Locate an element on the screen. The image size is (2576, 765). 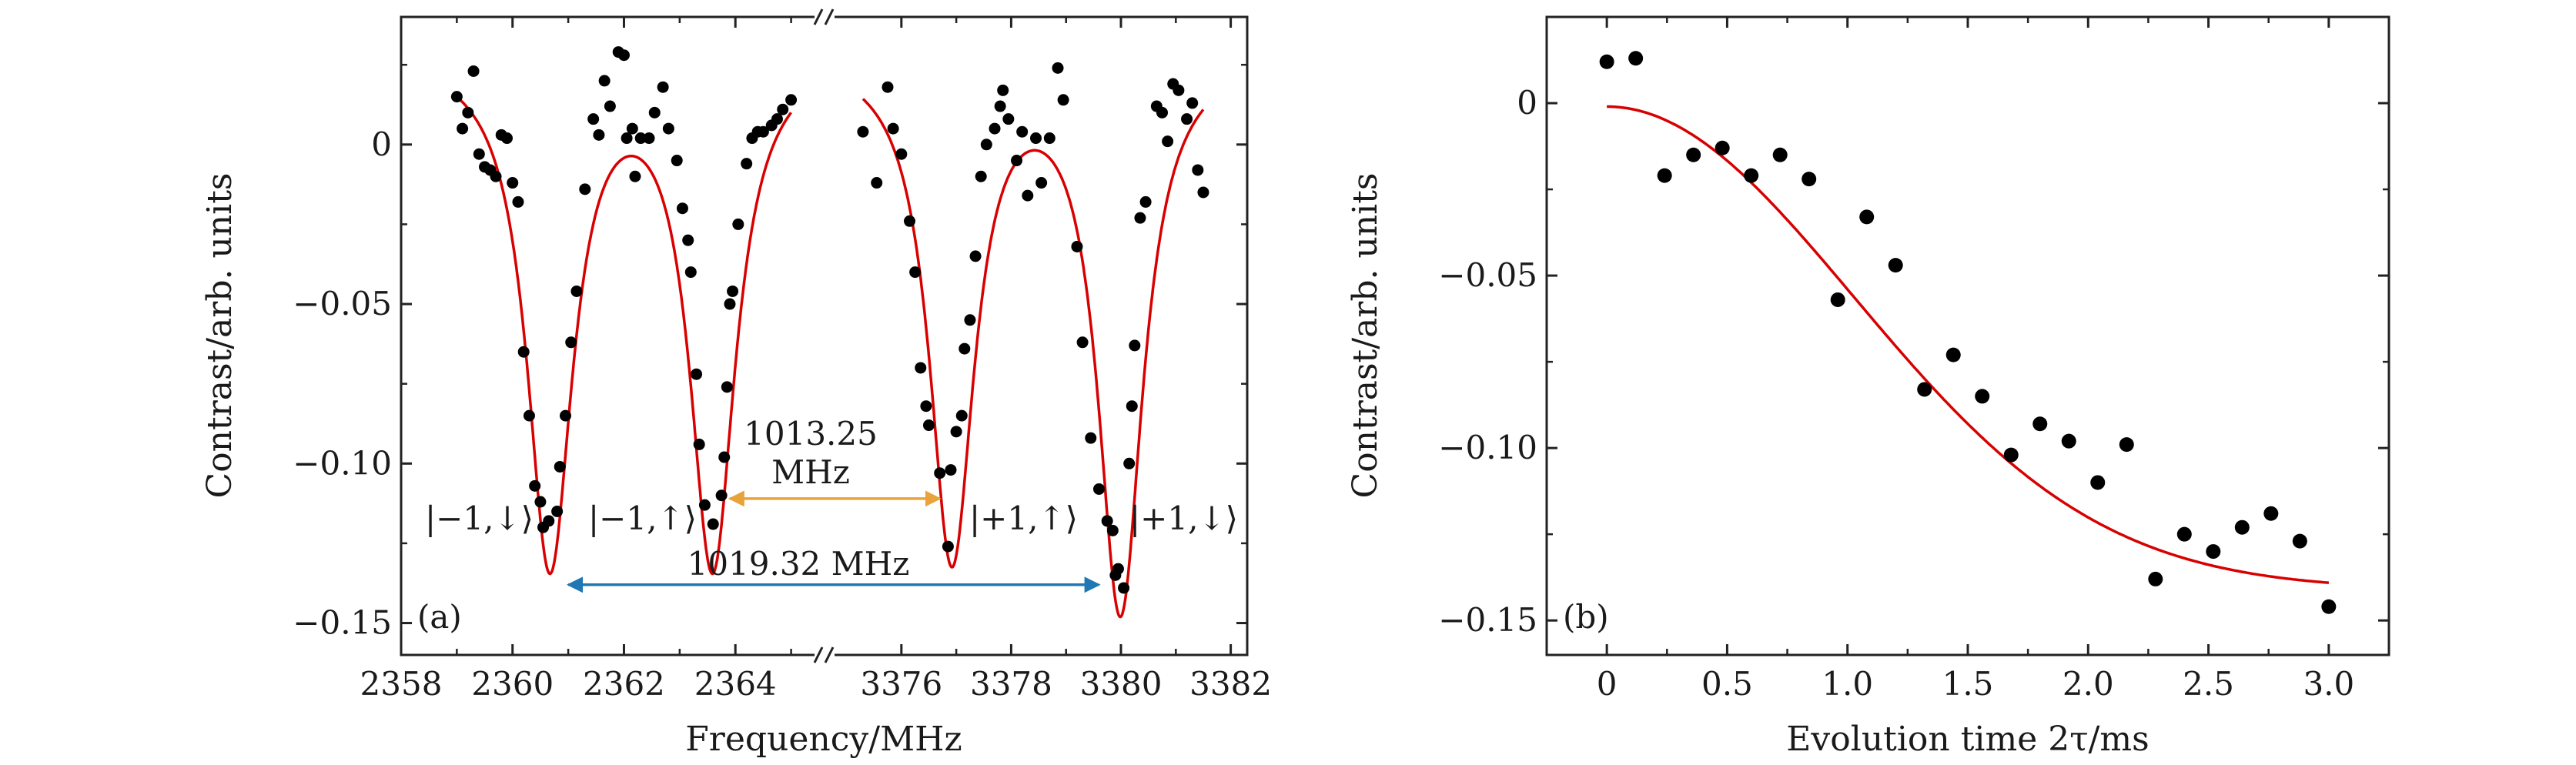
panel-b-label: (b) is located at coordinates (1586, 617).